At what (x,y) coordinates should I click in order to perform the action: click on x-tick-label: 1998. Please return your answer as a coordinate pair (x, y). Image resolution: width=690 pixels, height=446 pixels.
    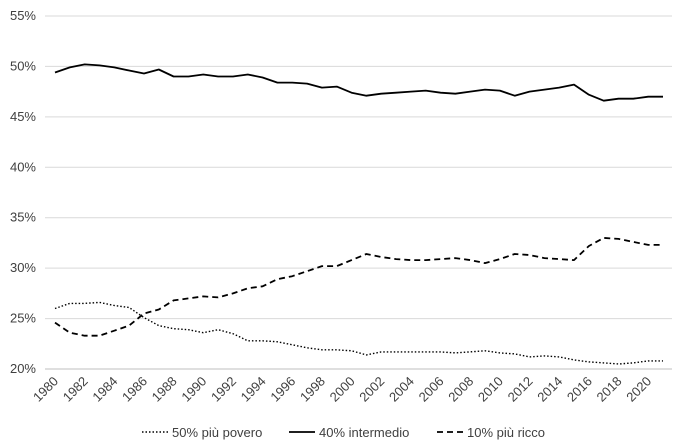
    Looking at the image, I should click on (312, 389).